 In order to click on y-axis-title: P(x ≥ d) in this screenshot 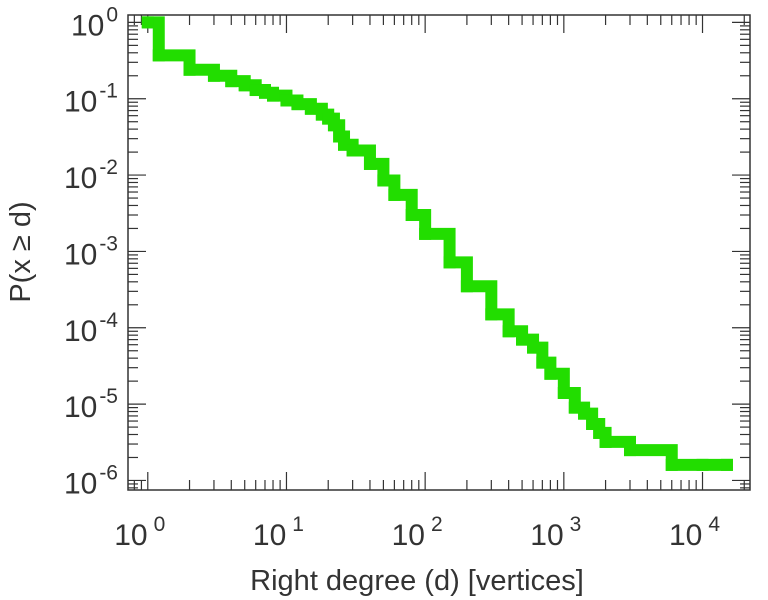, I will do `click(21, 251)`.